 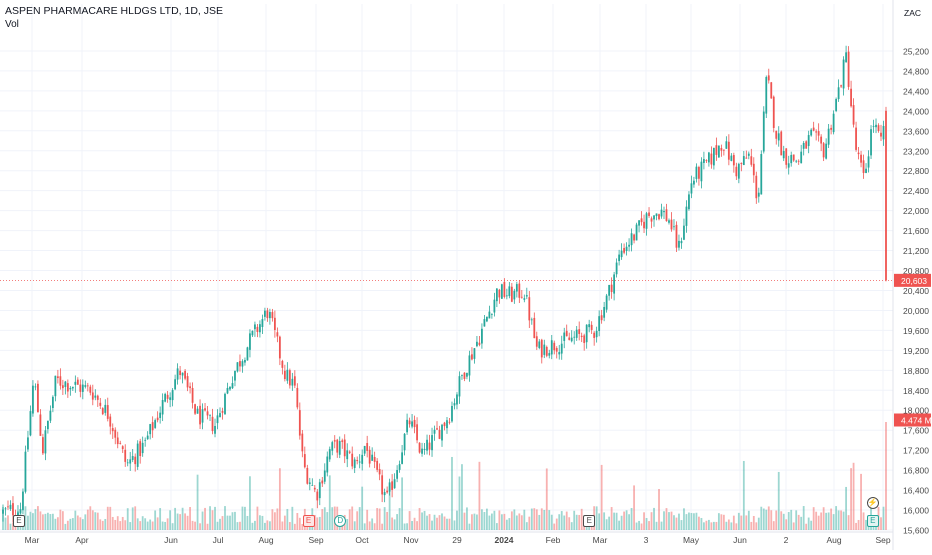 What do you see at coordinates (600, 540) in the screenshot?
I see `x-tick-label: Mar` at bounding box center [600, 540].